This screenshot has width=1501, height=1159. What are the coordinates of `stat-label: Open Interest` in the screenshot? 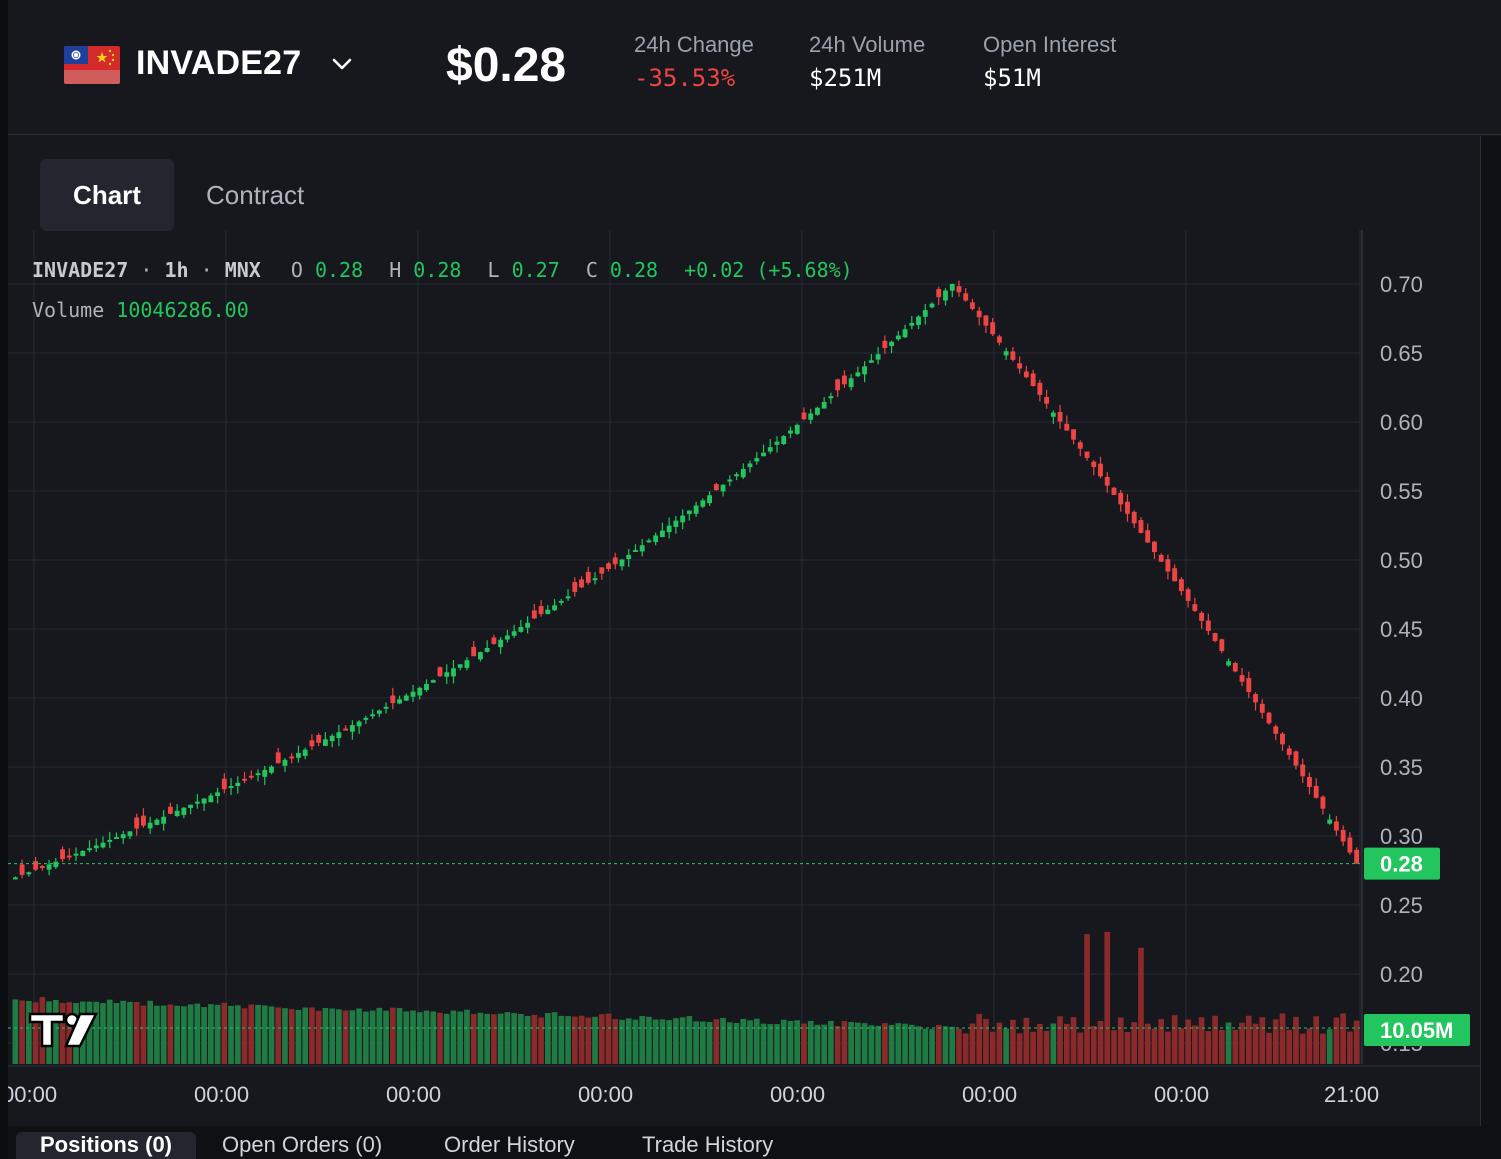 It's located at (1050, 44).